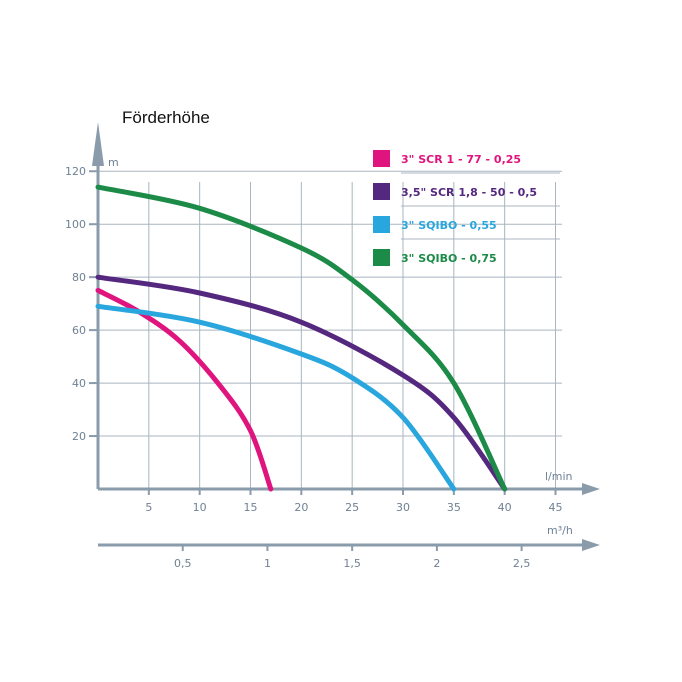 The image size is (682, 682). Describe the element at coordinates (251, 507) in the screenshot. I see `x-tick-label: 15` at that location.